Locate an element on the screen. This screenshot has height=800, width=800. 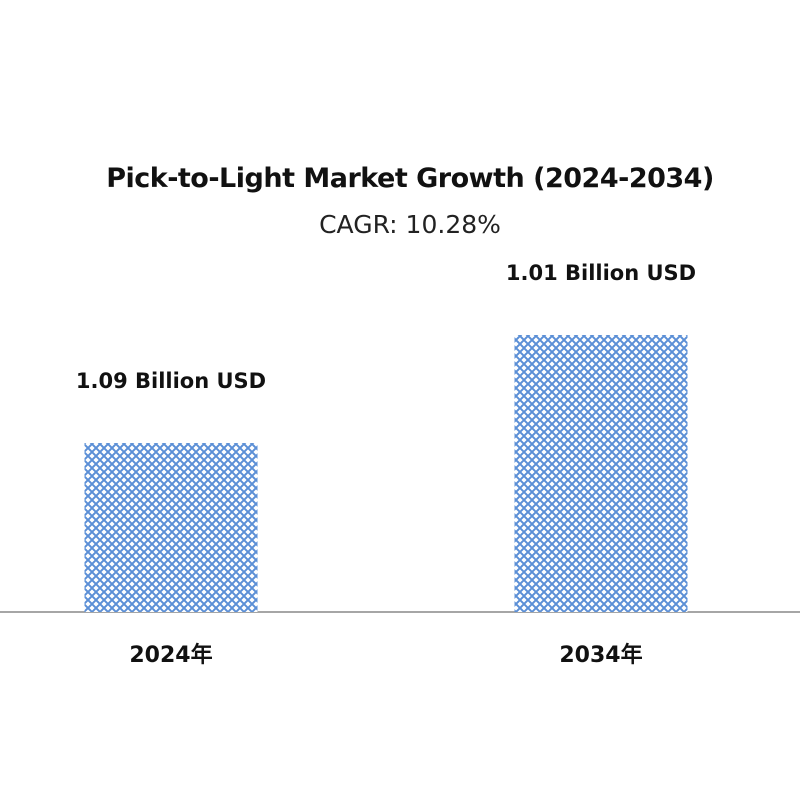
chart-subtitle: CAGR: 10.28% is located at coordinates (410, 224).